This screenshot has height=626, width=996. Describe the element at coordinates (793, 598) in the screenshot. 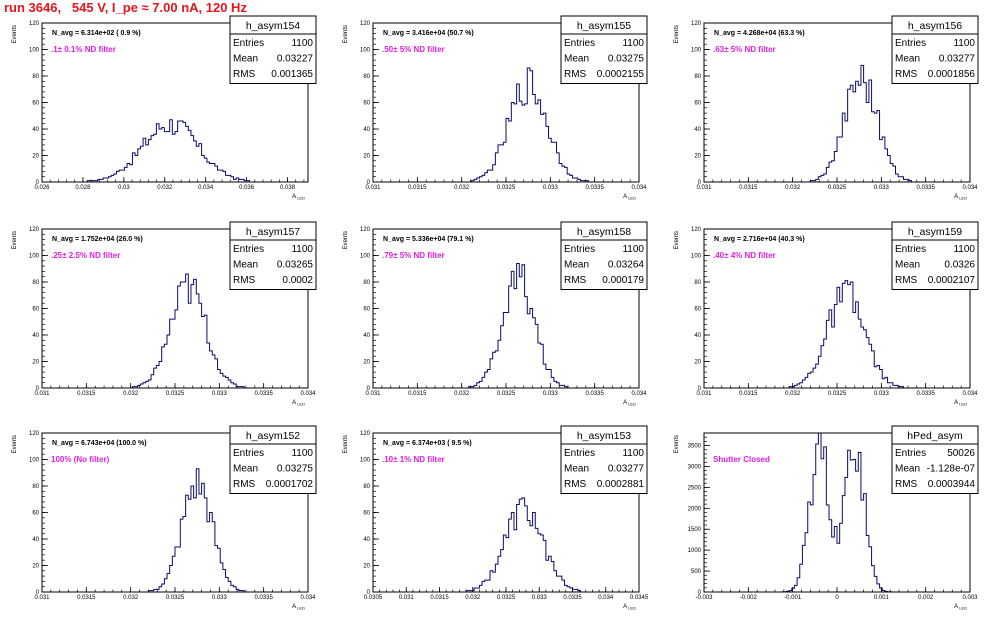

I see `x-tick-label: -0.001` at that location.